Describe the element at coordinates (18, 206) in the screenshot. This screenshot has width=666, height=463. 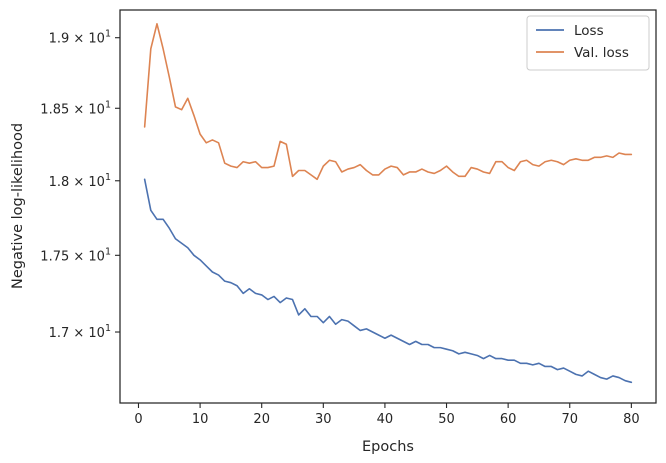
I see `y-axis-label: Negative log-likelihood` at that location.